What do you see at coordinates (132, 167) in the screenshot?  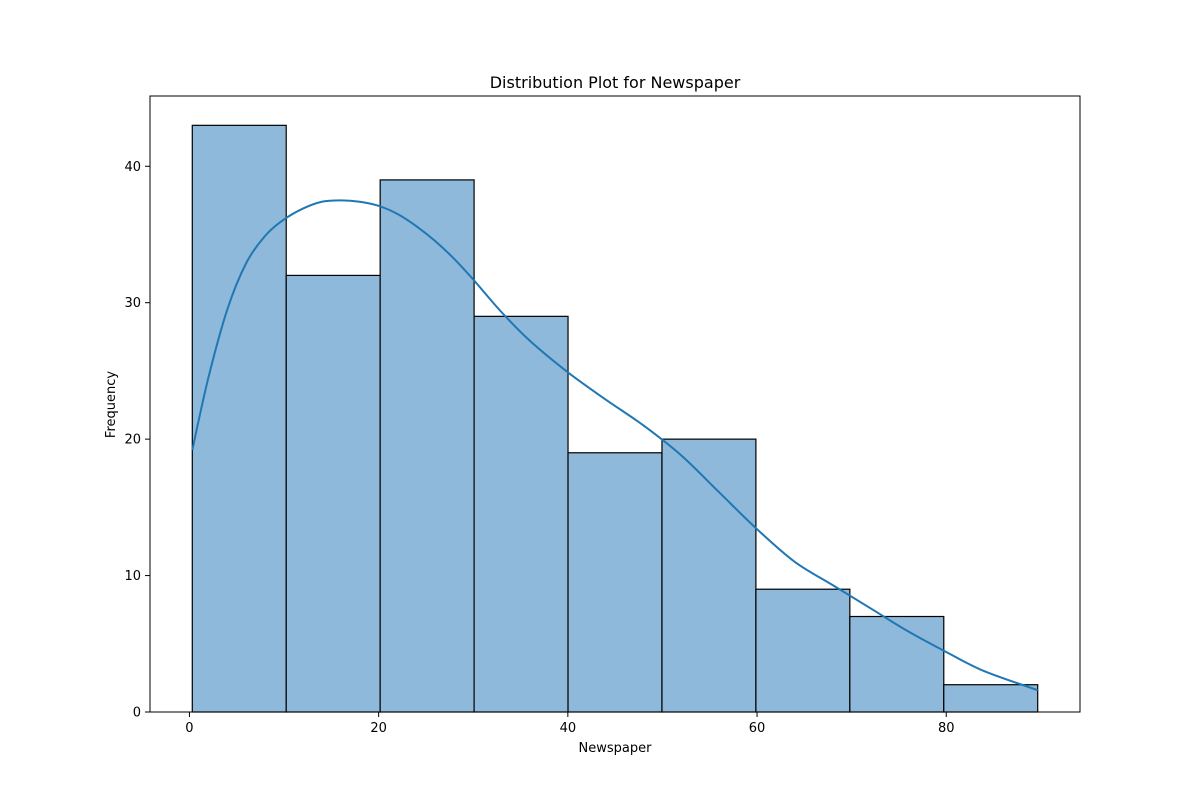 I see `y-tick-label: 40` at bounding box center [132, 167].